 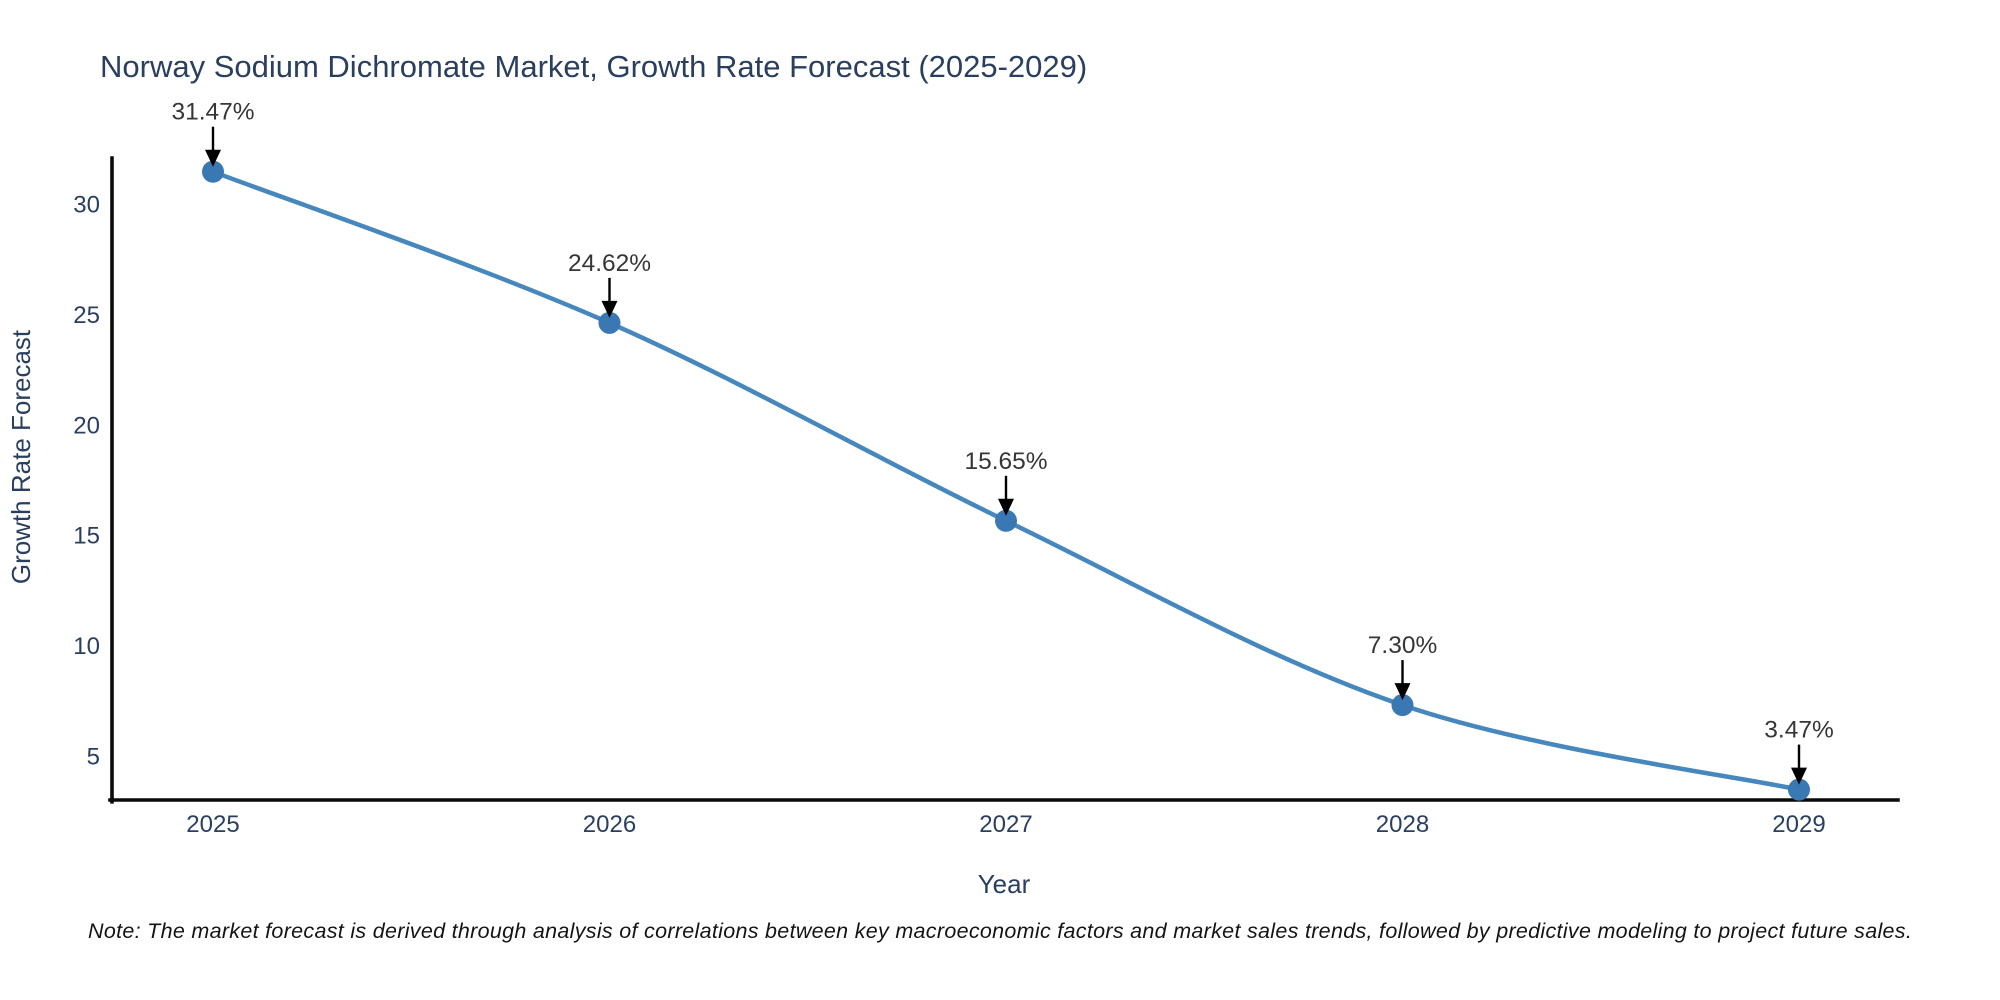 What do you see at coordinates (21, 456) in the screenshot?
I see `y-axis-title: Growth Rate Forecast` at bounding box center [21, 456].